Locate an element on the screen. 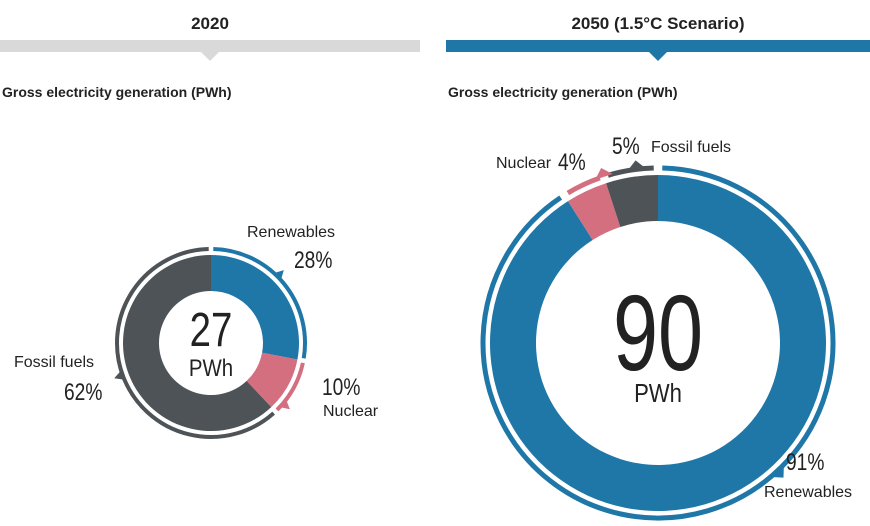 This screenshot has width=870, height=526. slice-pct-fossil: 62% is located at coordinates (83, 392).